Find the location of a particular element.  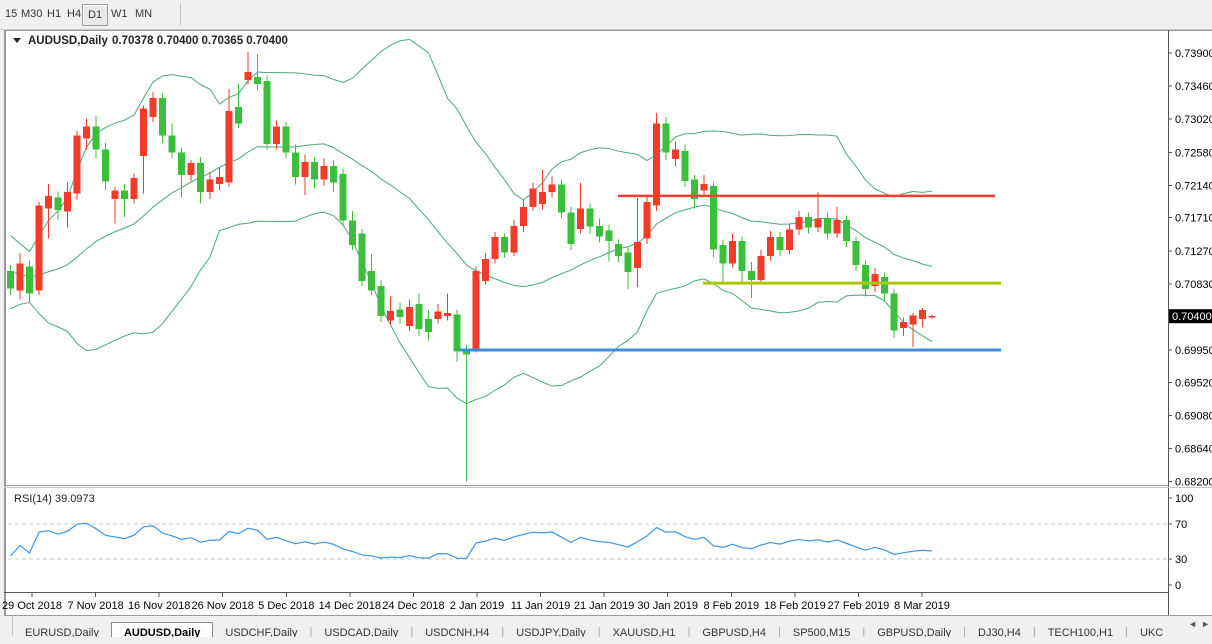

price-tick-label: 0.68200 is located at coordinates (1193, 483).